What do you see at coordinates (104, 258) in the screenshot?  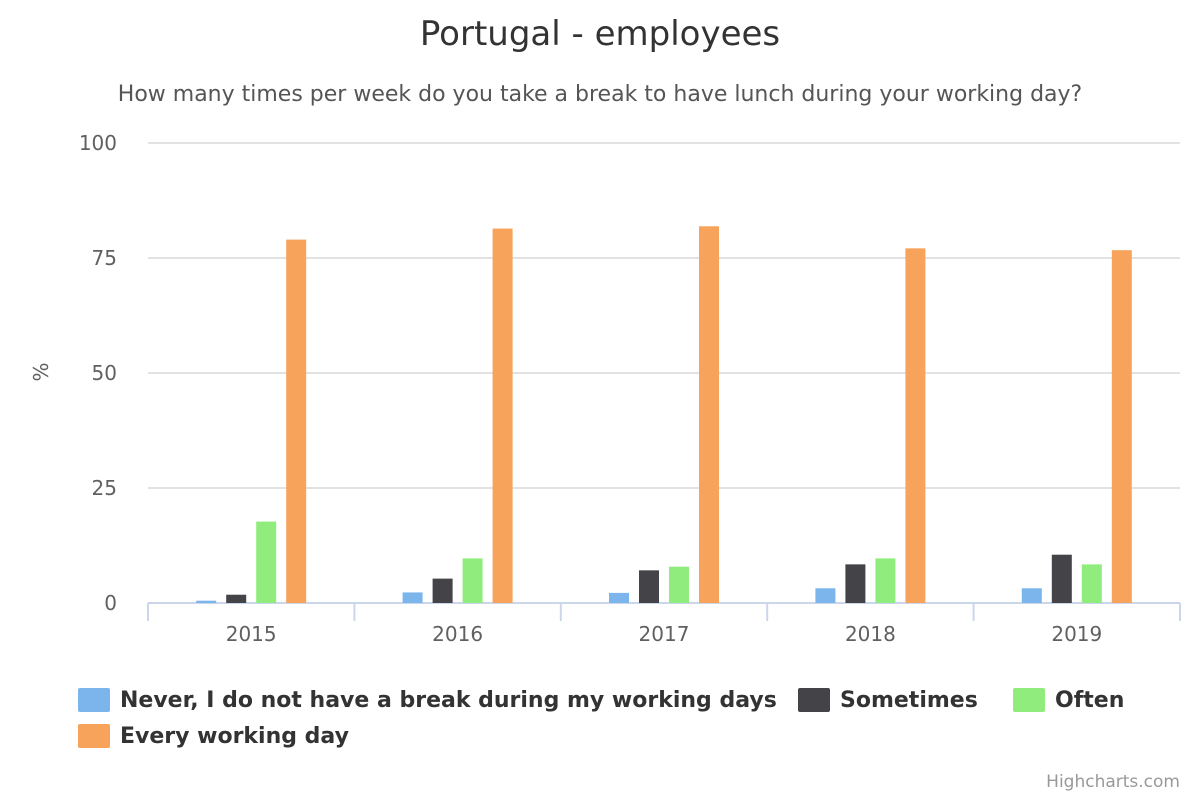 I see `y-tick-label: 75` at bounding box center [104, 258].